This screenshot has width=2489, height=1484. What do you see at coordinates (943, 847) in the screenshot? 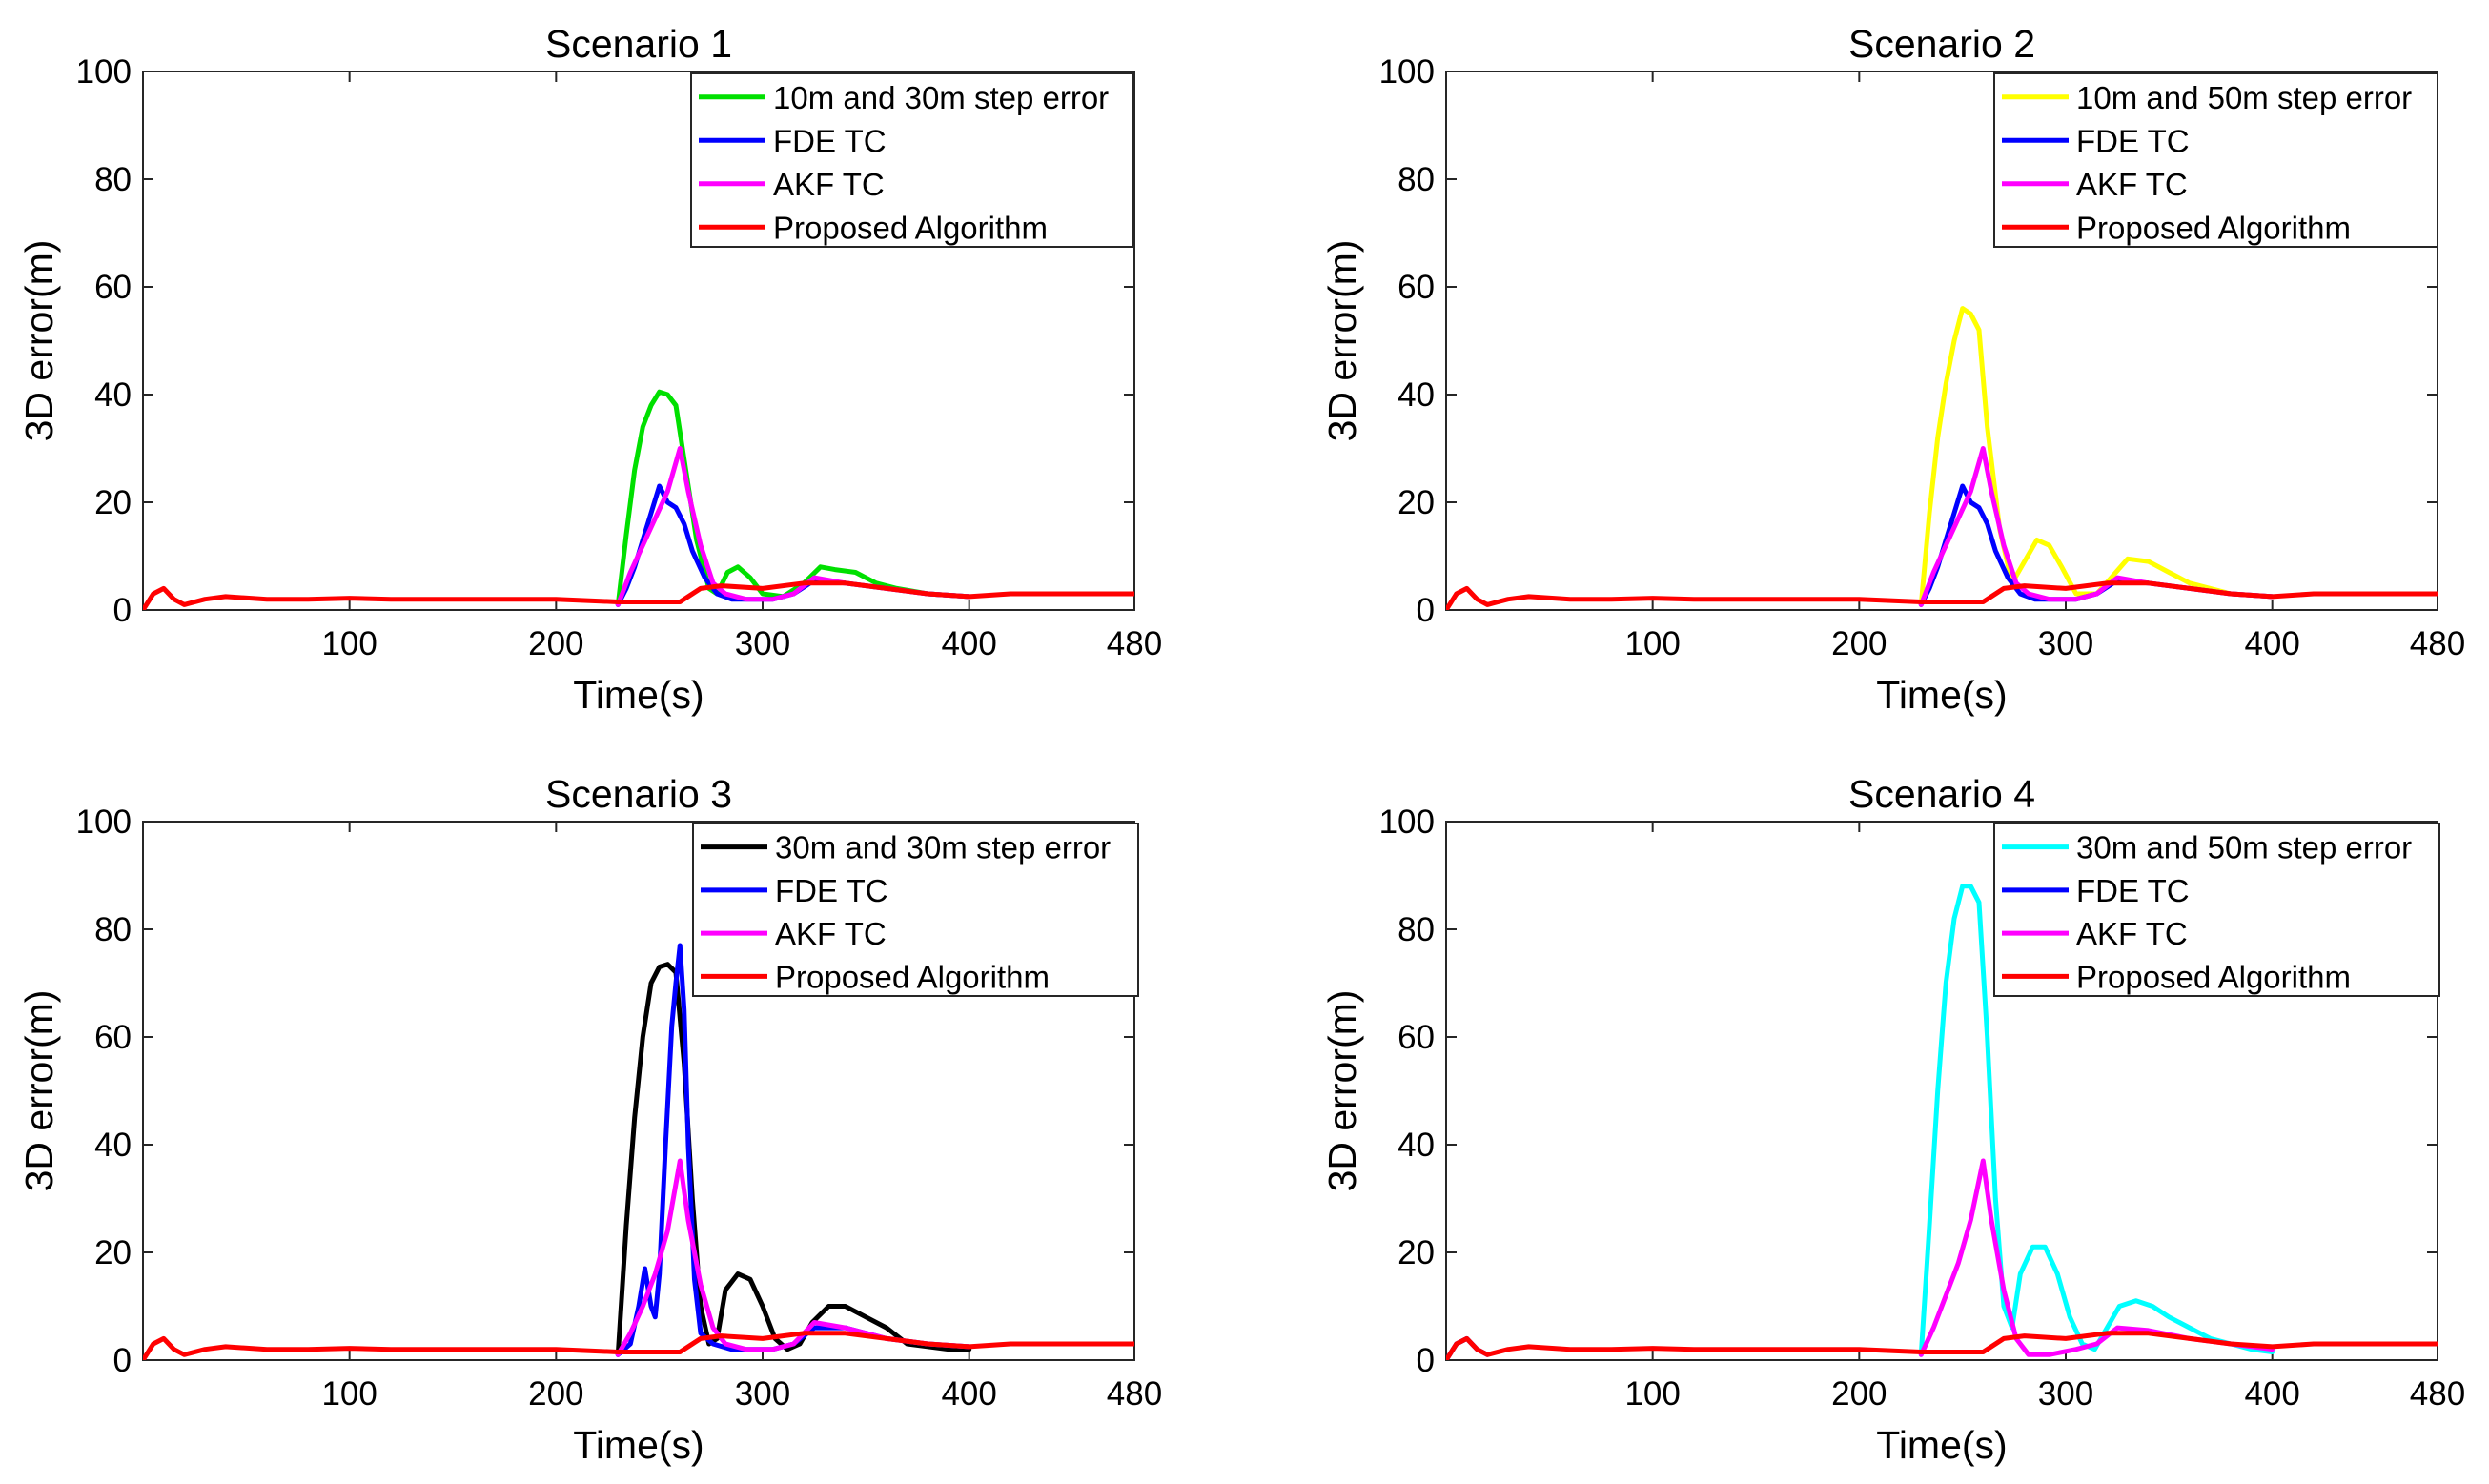
I see `legend-label: 30m and 30m step error` at bounding box center [943, 847].